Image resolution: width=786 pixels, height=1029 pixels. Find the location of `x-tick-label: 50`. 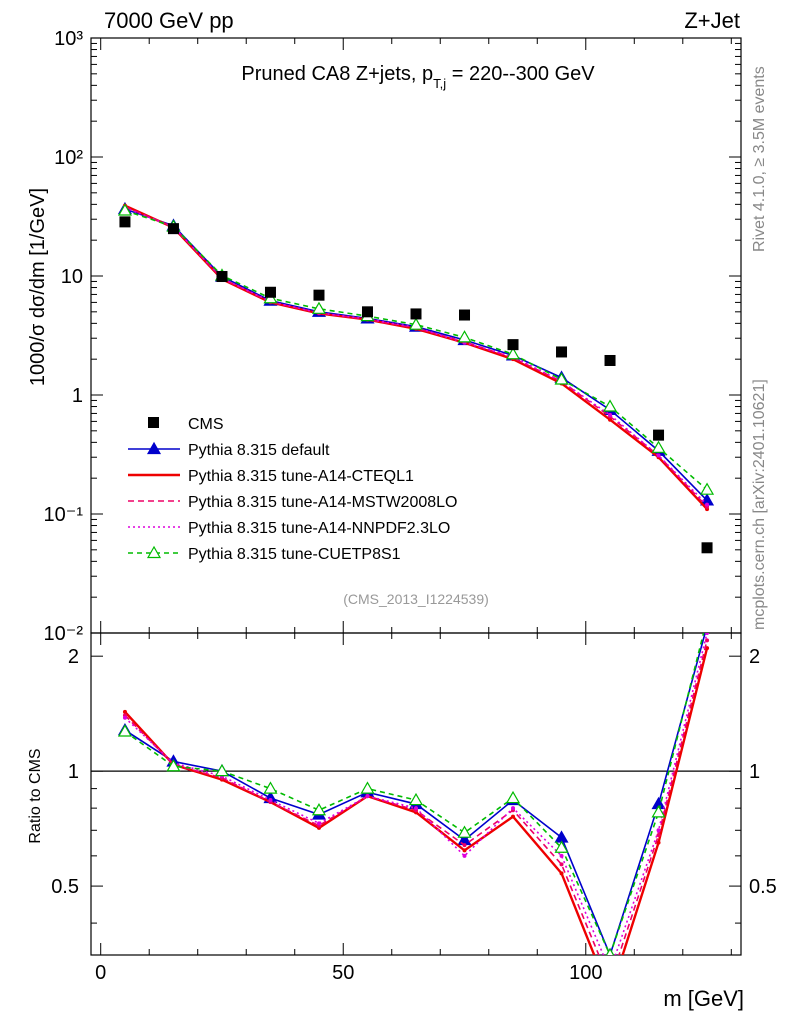

x-tick-label: 50 is located at coordinates (343, 973).